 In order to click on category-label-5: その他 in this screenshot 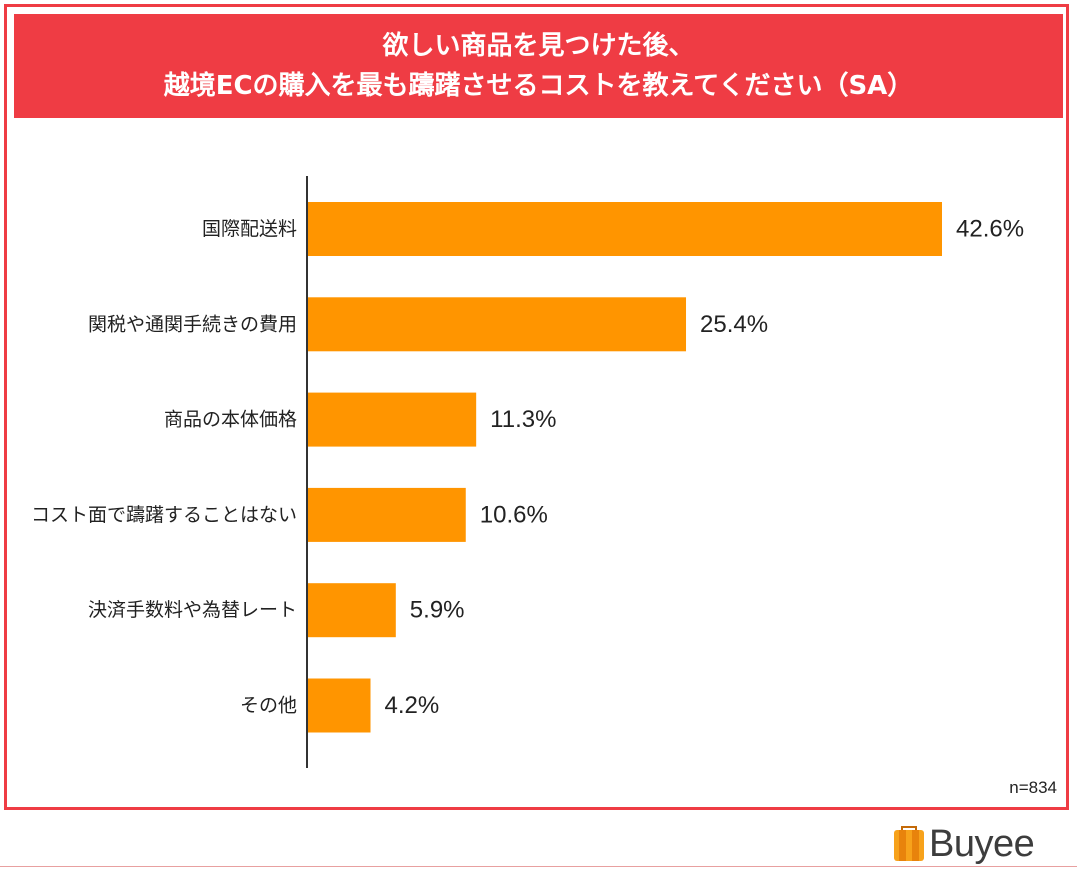, I will do `click(268, 706)`.